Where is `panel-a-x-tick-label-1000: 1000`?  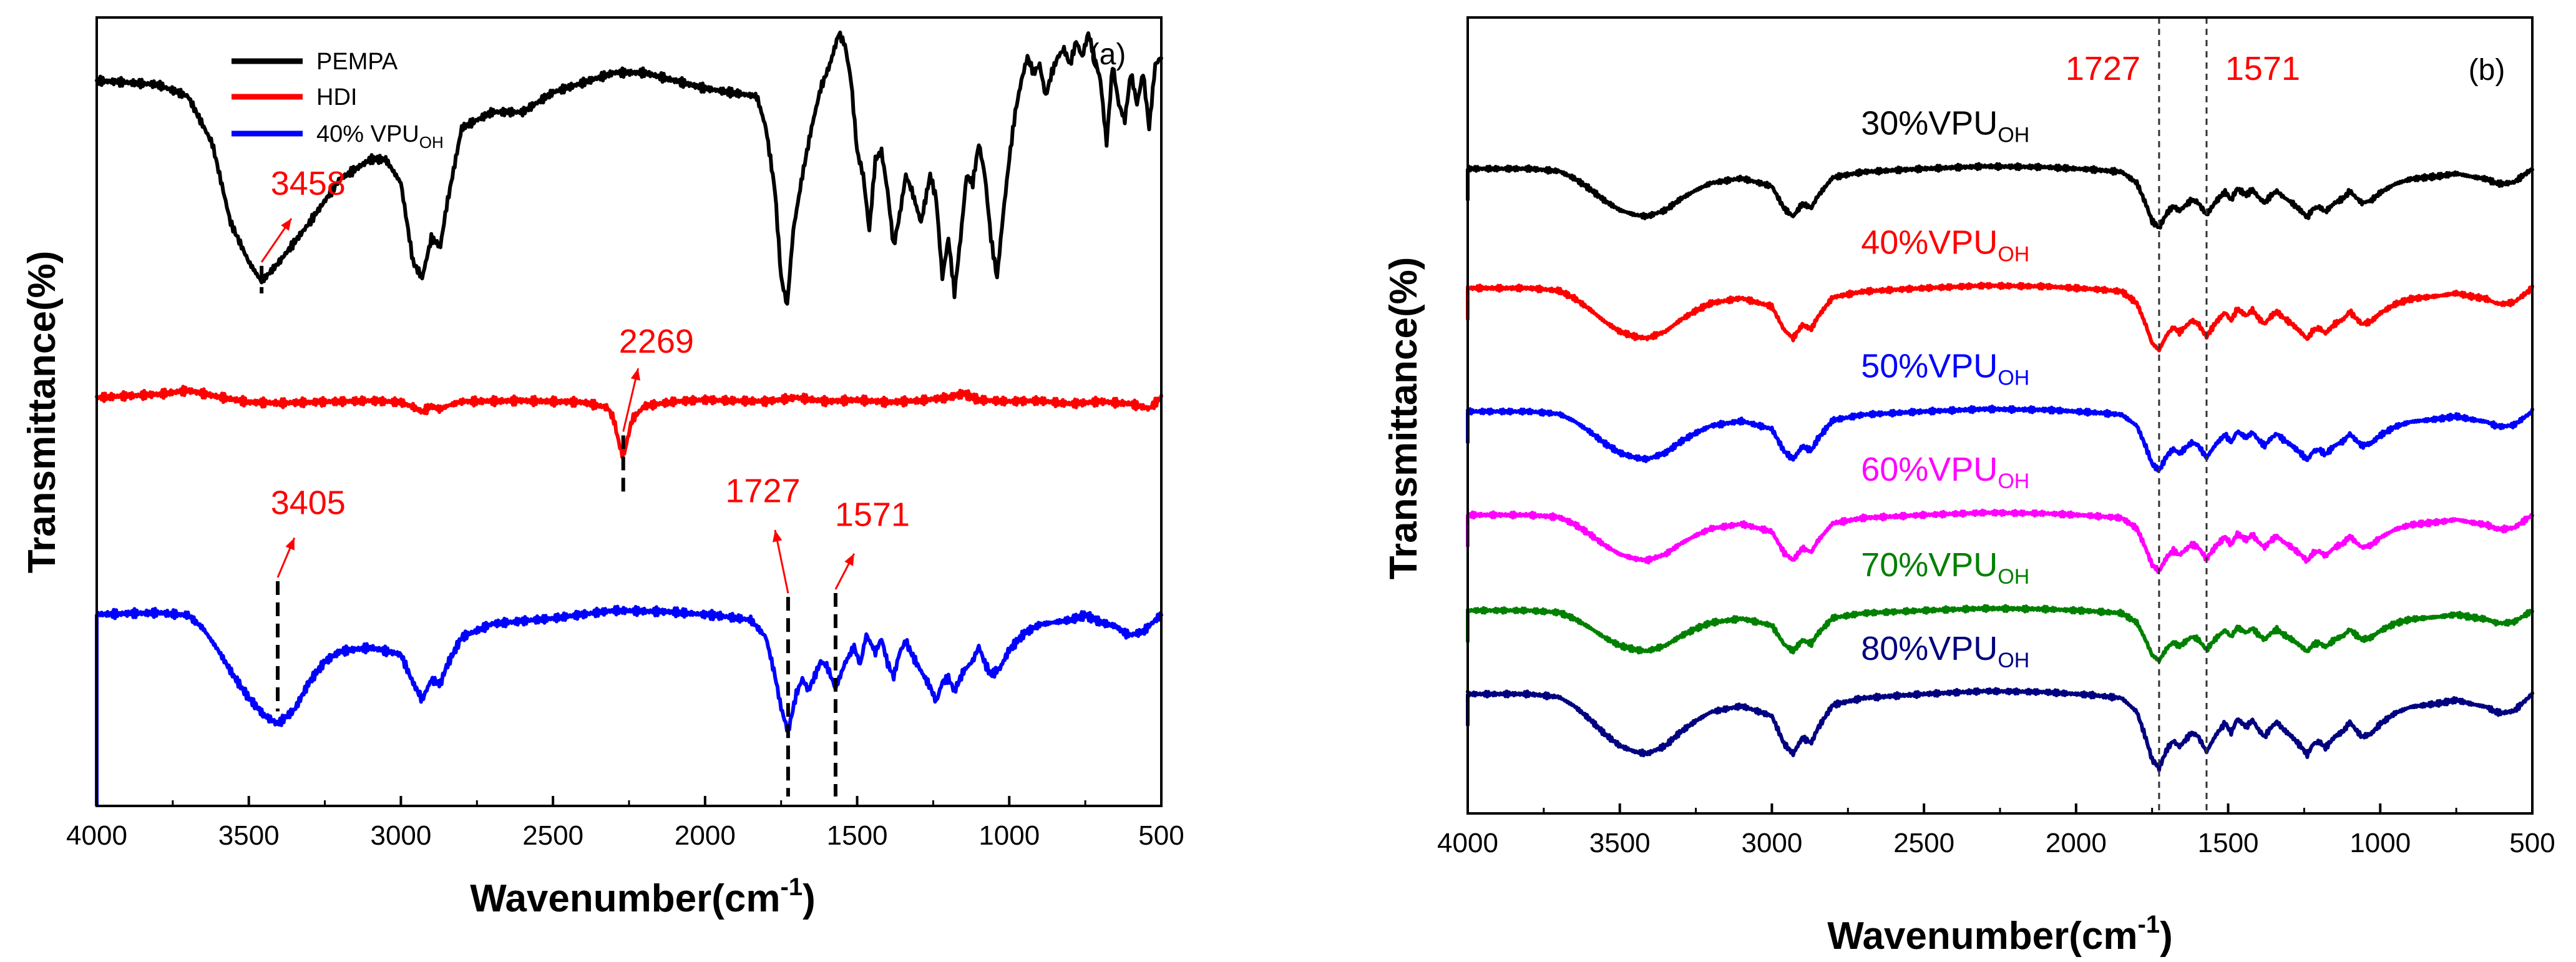
panel-a-x-tick-label-1000: 1000 is located at coordinates (1009, 835).